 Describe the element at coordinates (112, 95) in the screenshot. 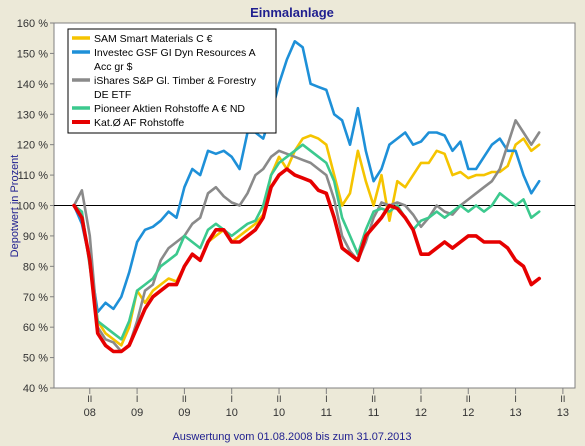

I see `legend-label-3: DE ETF` at that location.